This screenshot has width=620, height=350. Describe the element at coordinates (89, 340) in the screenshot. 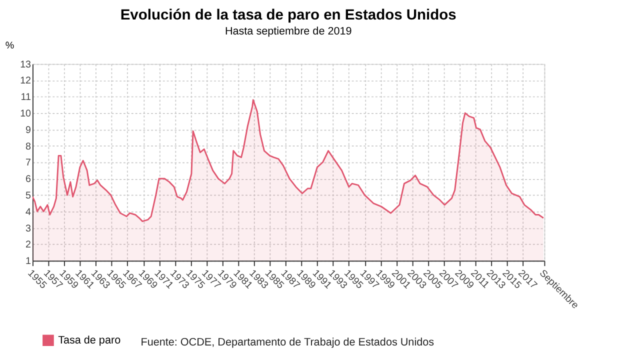

I see `legend-label: Tasa de paro` at that location.